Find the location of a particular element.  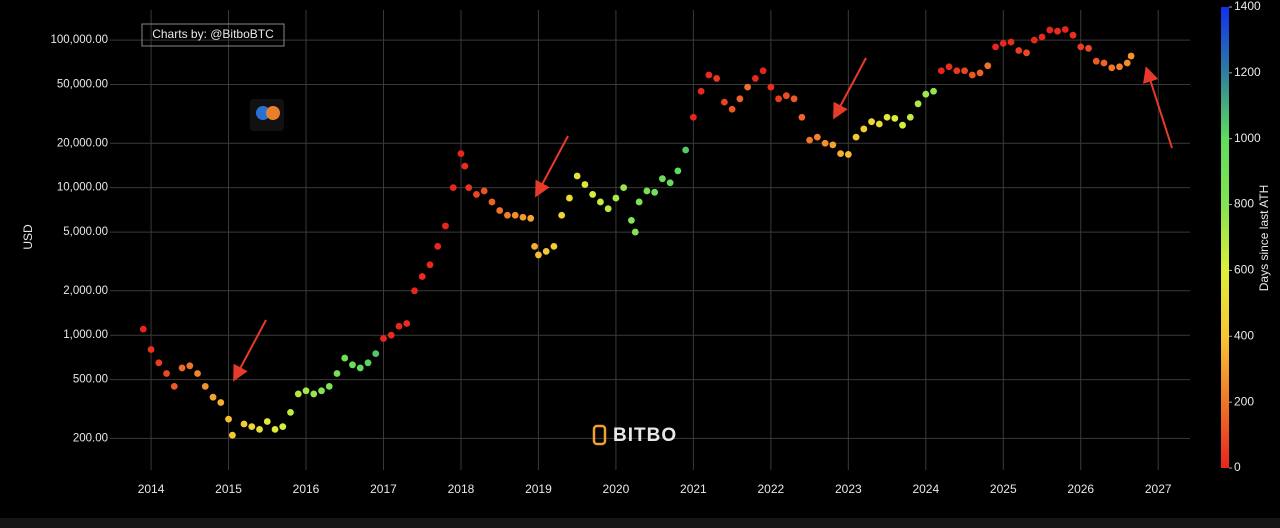

x-tick-label: 2022 is located at coordinates (771, 489).